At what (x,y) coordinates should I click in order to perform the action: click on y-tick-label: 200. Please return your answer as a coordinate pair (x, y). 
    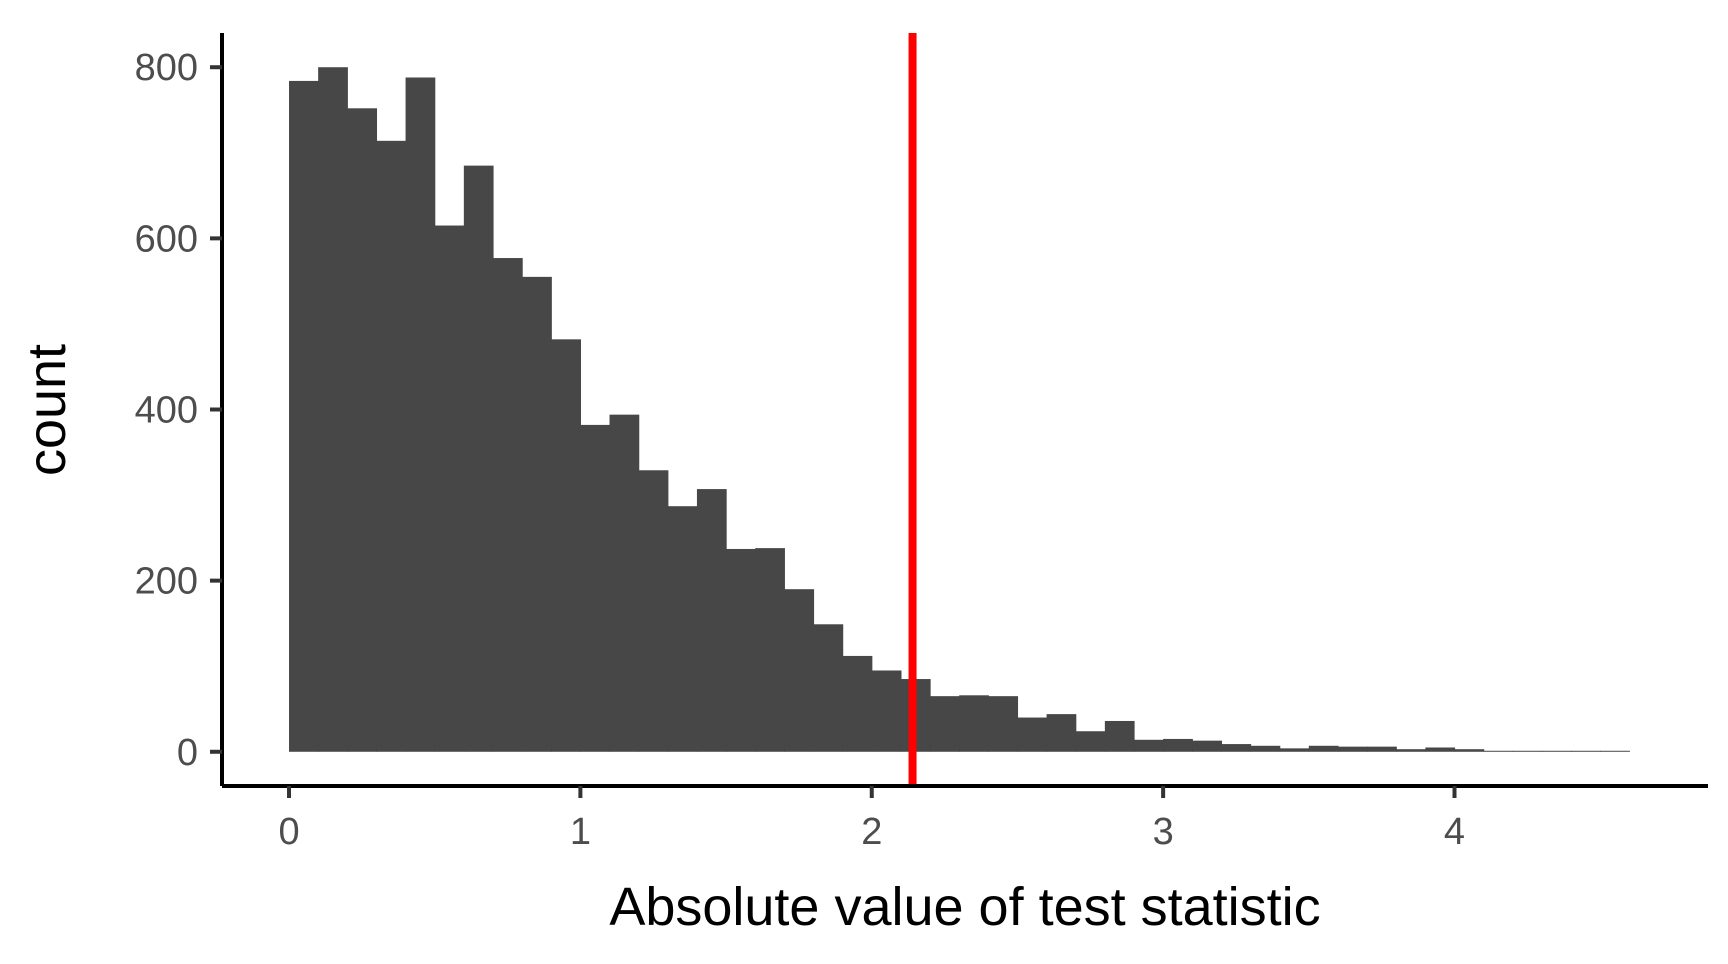
    Looking at the image, I should click on (166, 582).